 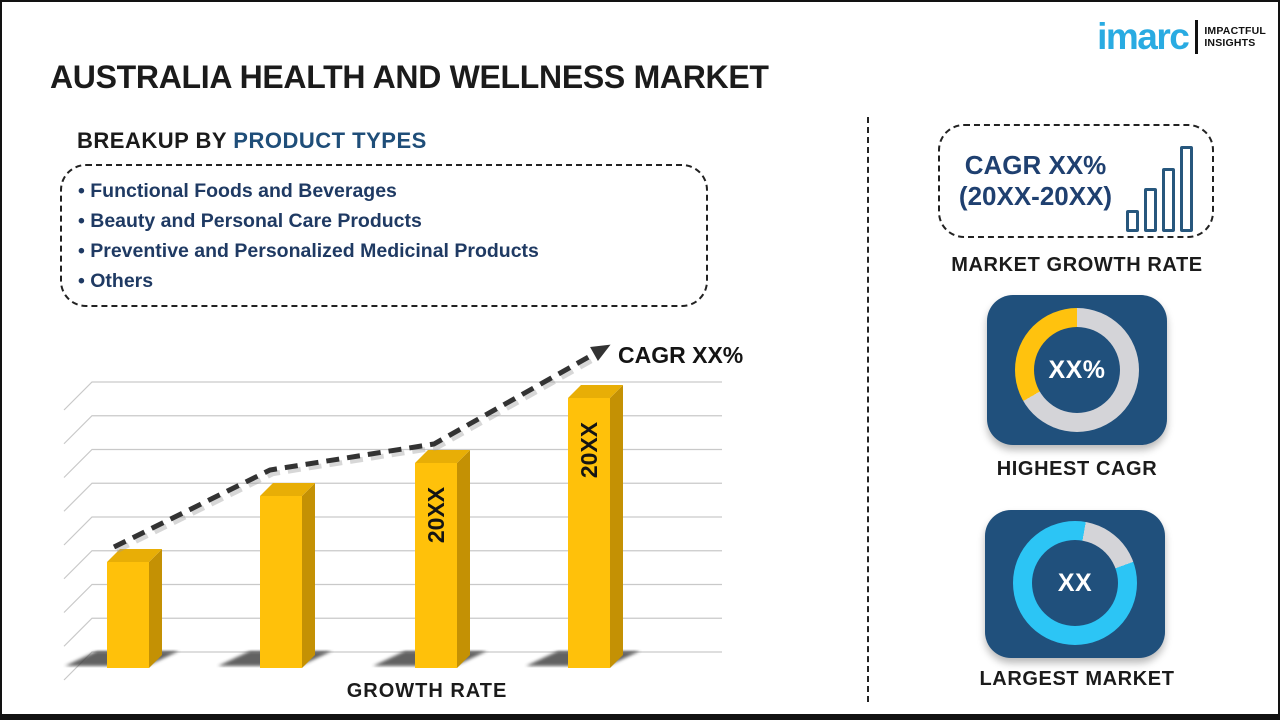 What do you see at coordinates (681, 355) in the screenshot?
I see `trend-cagr-label: CAGR XX%` at bounding box center [681, 355].